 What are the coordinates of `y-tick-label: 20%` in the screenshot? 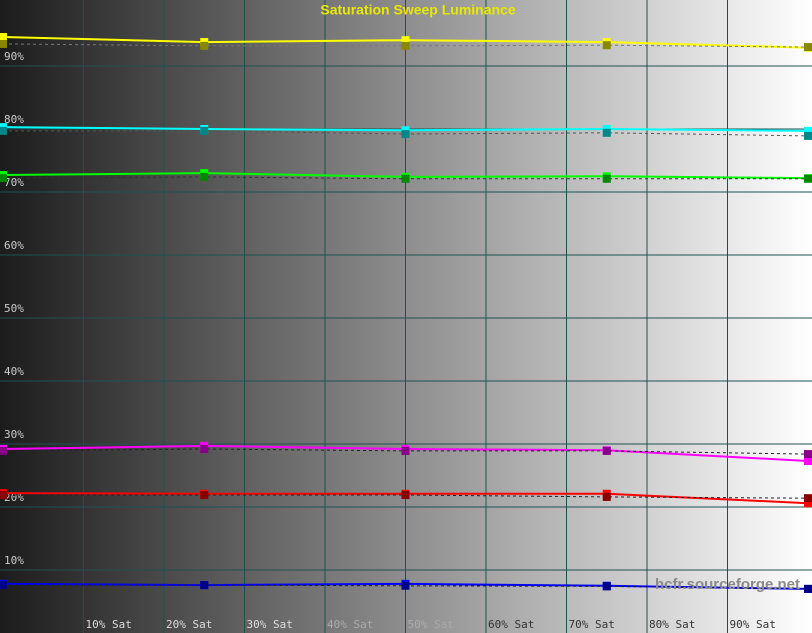 It's located at (14, 497).